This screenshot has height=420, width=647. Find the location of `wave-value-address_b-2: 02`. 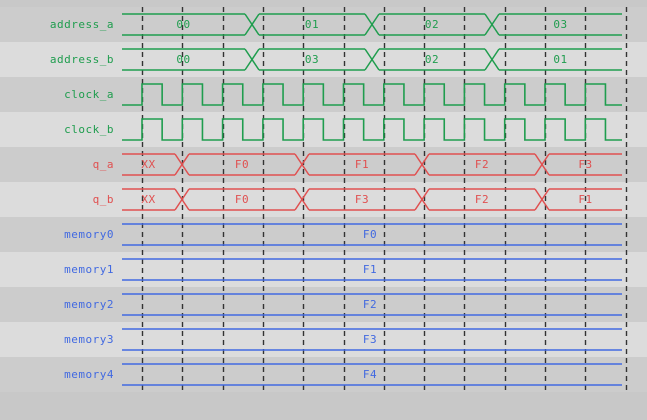

wave-value-address_b-2: 02 is located at coordinates (432, 59).